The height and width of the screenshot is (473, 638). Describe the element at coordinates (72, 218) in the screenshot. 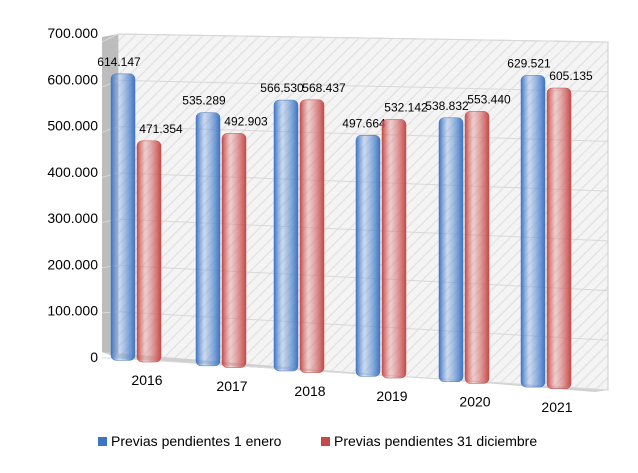

I see `y-tick-label: 300.000` at that location.